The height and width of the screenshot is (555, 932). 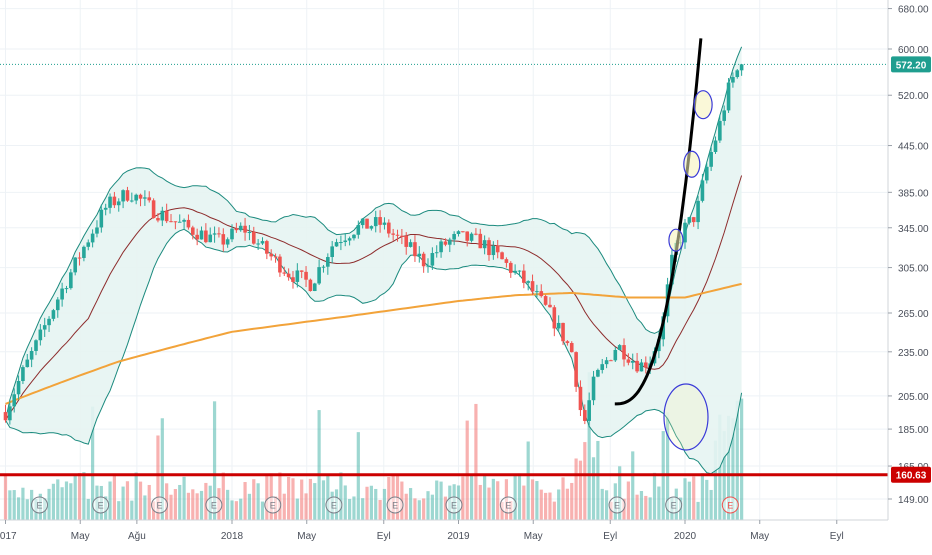 What do you see at coordinates (913, 147) in the screenshot?
I see `y-tick-label: 445.00` at bounding box center [913, 147].